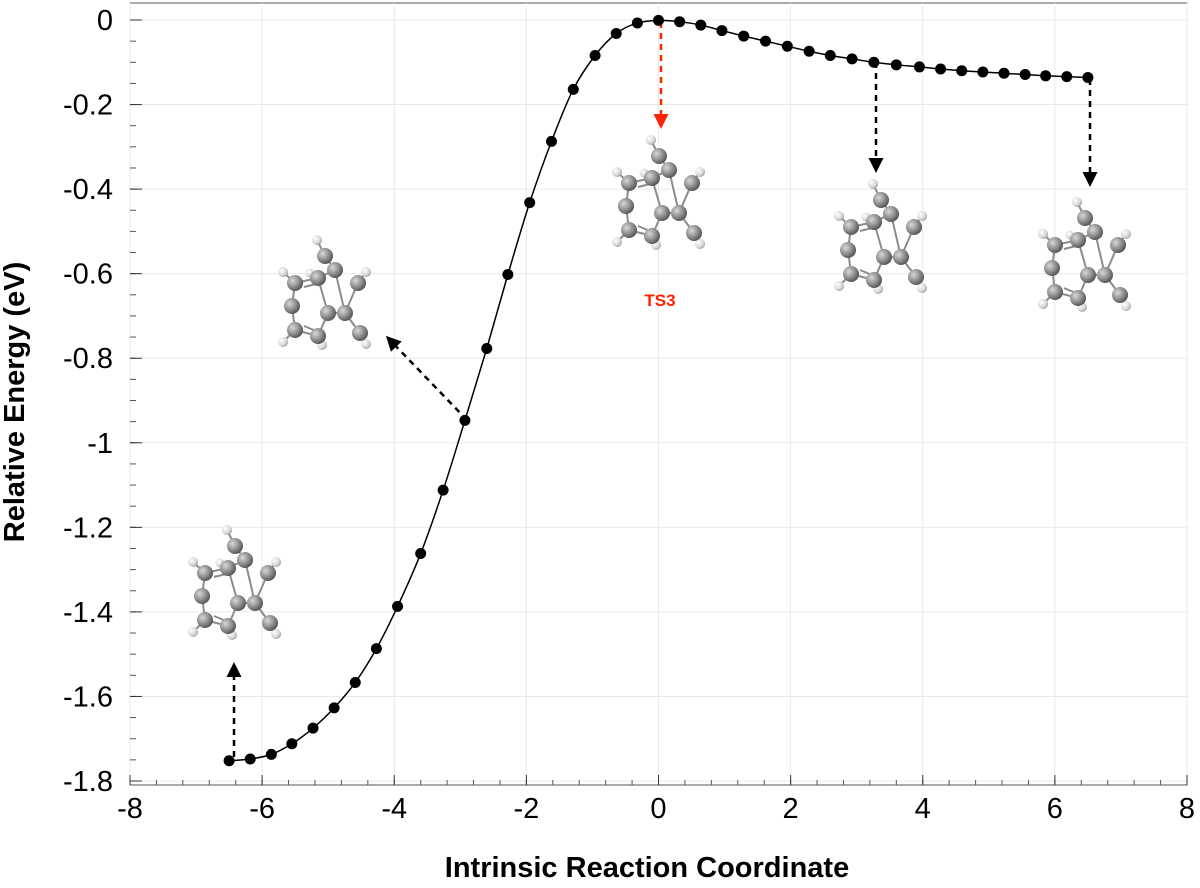  What do you see at coordinates (88, 190) in the screenshot?
I see `y-tick-label: -0.4` at bounding box center [88, 190].